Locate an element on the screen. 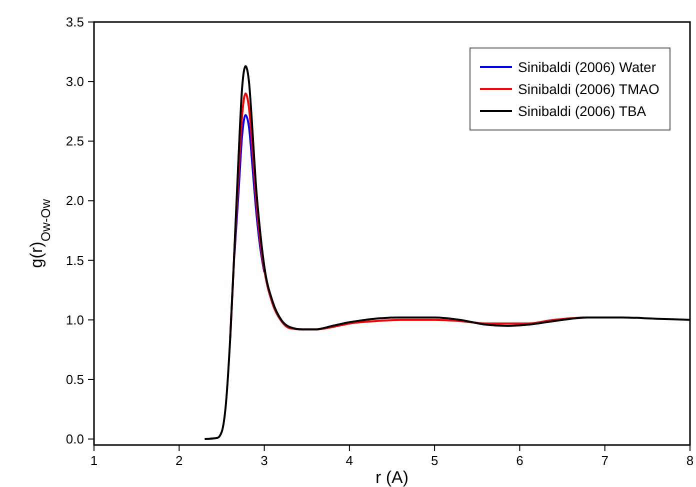 The image size is (696, 487). x-tick-label: 4 is located at coordinates (350, 460).